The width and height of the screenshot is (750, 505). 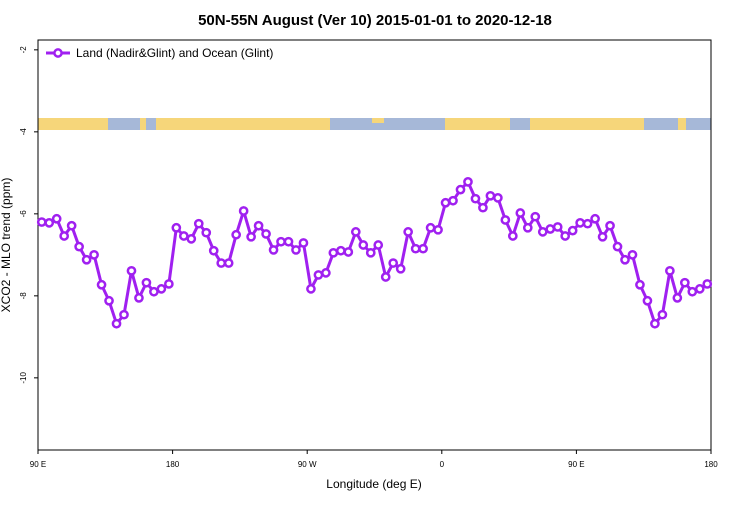 I want to click on x-tick-label: 90 W, so click(x=307, y=464).